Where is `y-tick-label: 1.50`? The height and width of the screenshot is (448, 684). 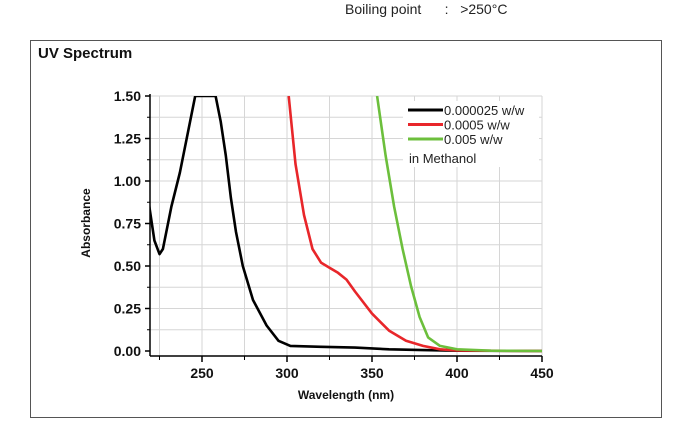 y-tick-label: 1.50 is located at coordinates (127, 96).